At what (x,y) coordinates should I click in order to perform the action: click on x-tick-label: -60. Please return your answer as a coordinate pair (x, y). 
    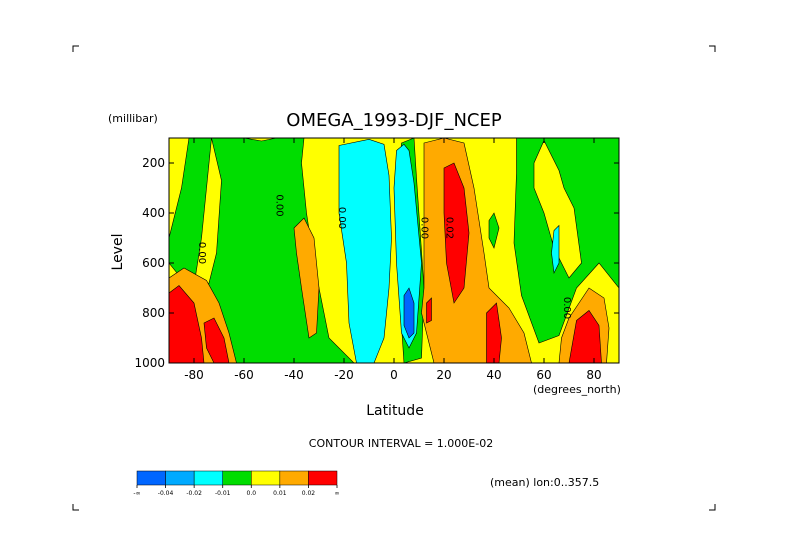
    Looking at the image, I should click on (244, 375).